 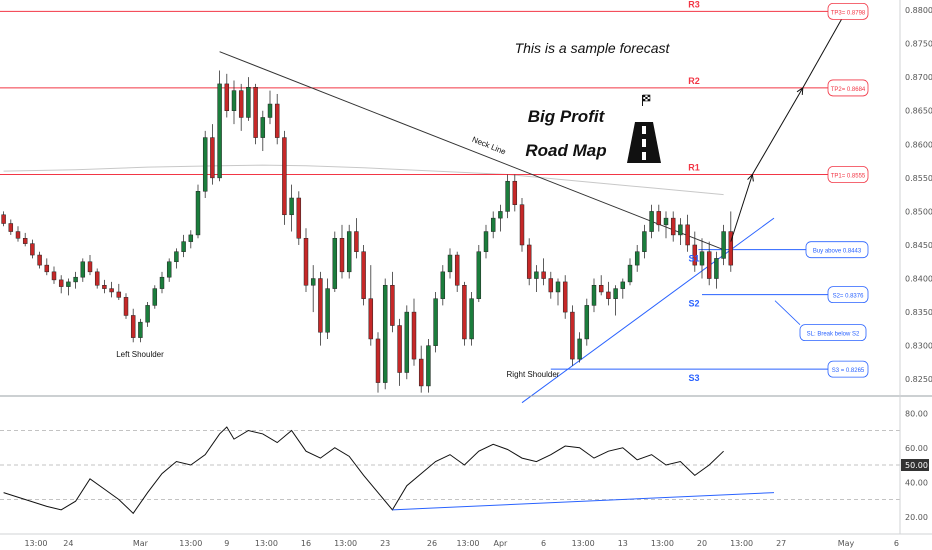 I want to click on right-shoulder-label: Right Shoulder, so click(x=533, y=374).